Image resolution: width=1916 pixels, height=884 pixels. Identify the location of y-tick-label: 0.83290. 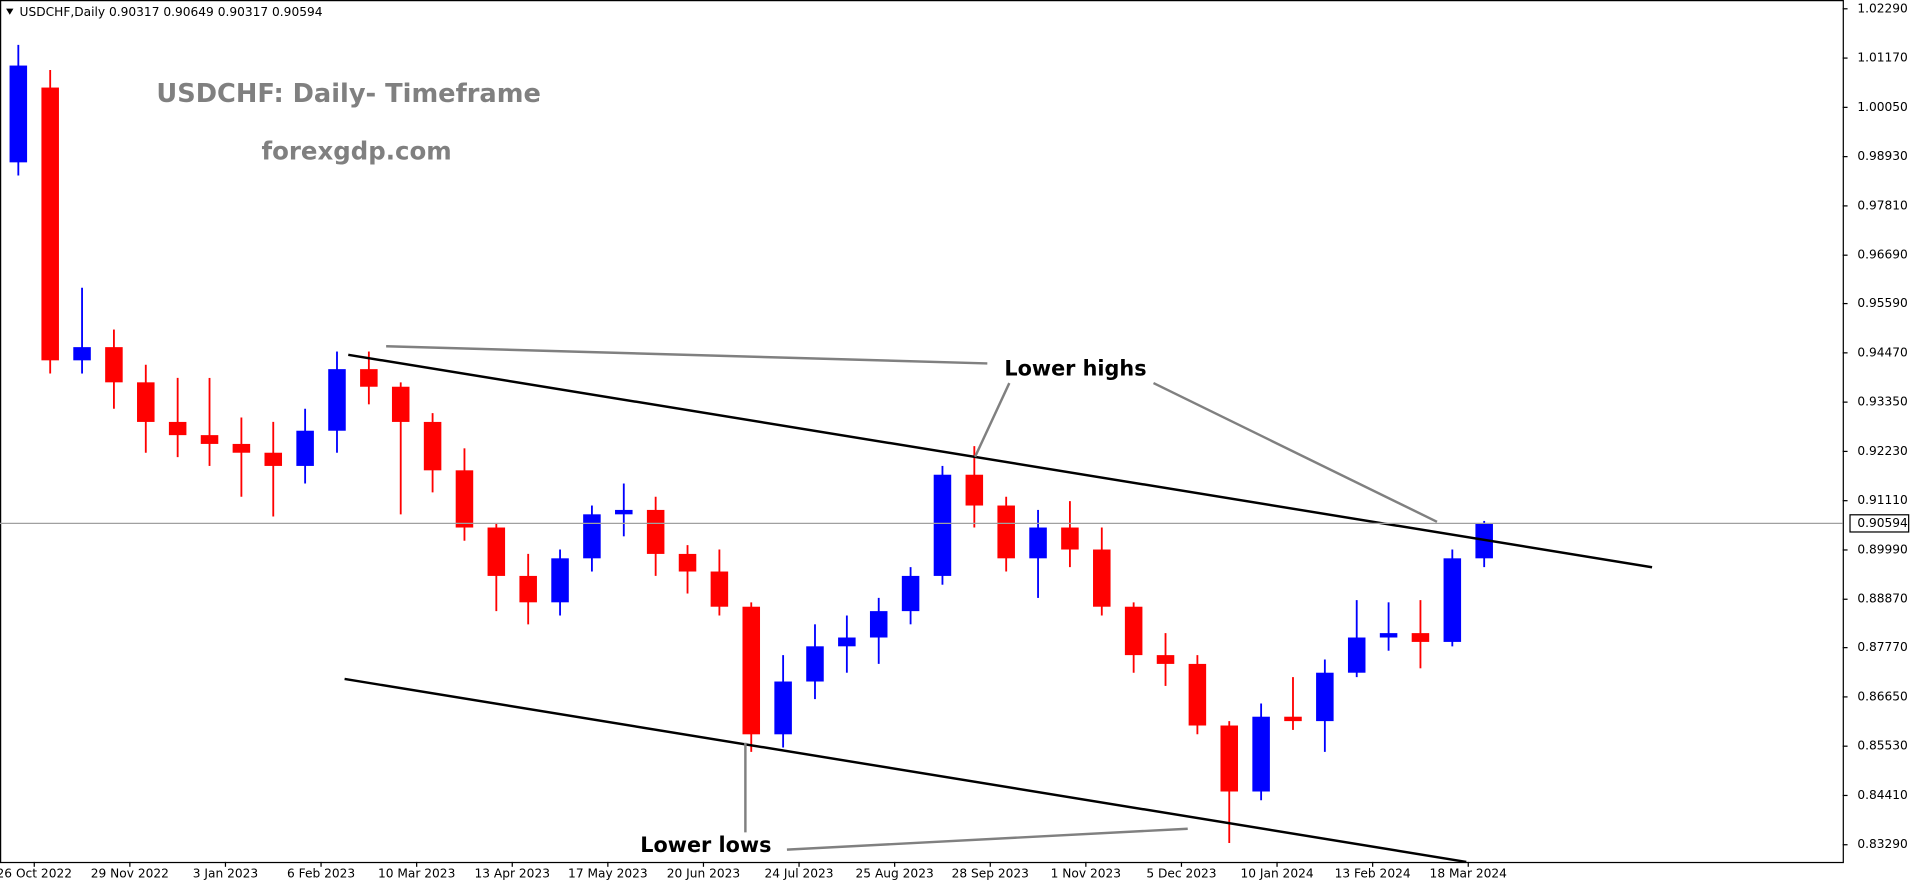
(1882, 844).